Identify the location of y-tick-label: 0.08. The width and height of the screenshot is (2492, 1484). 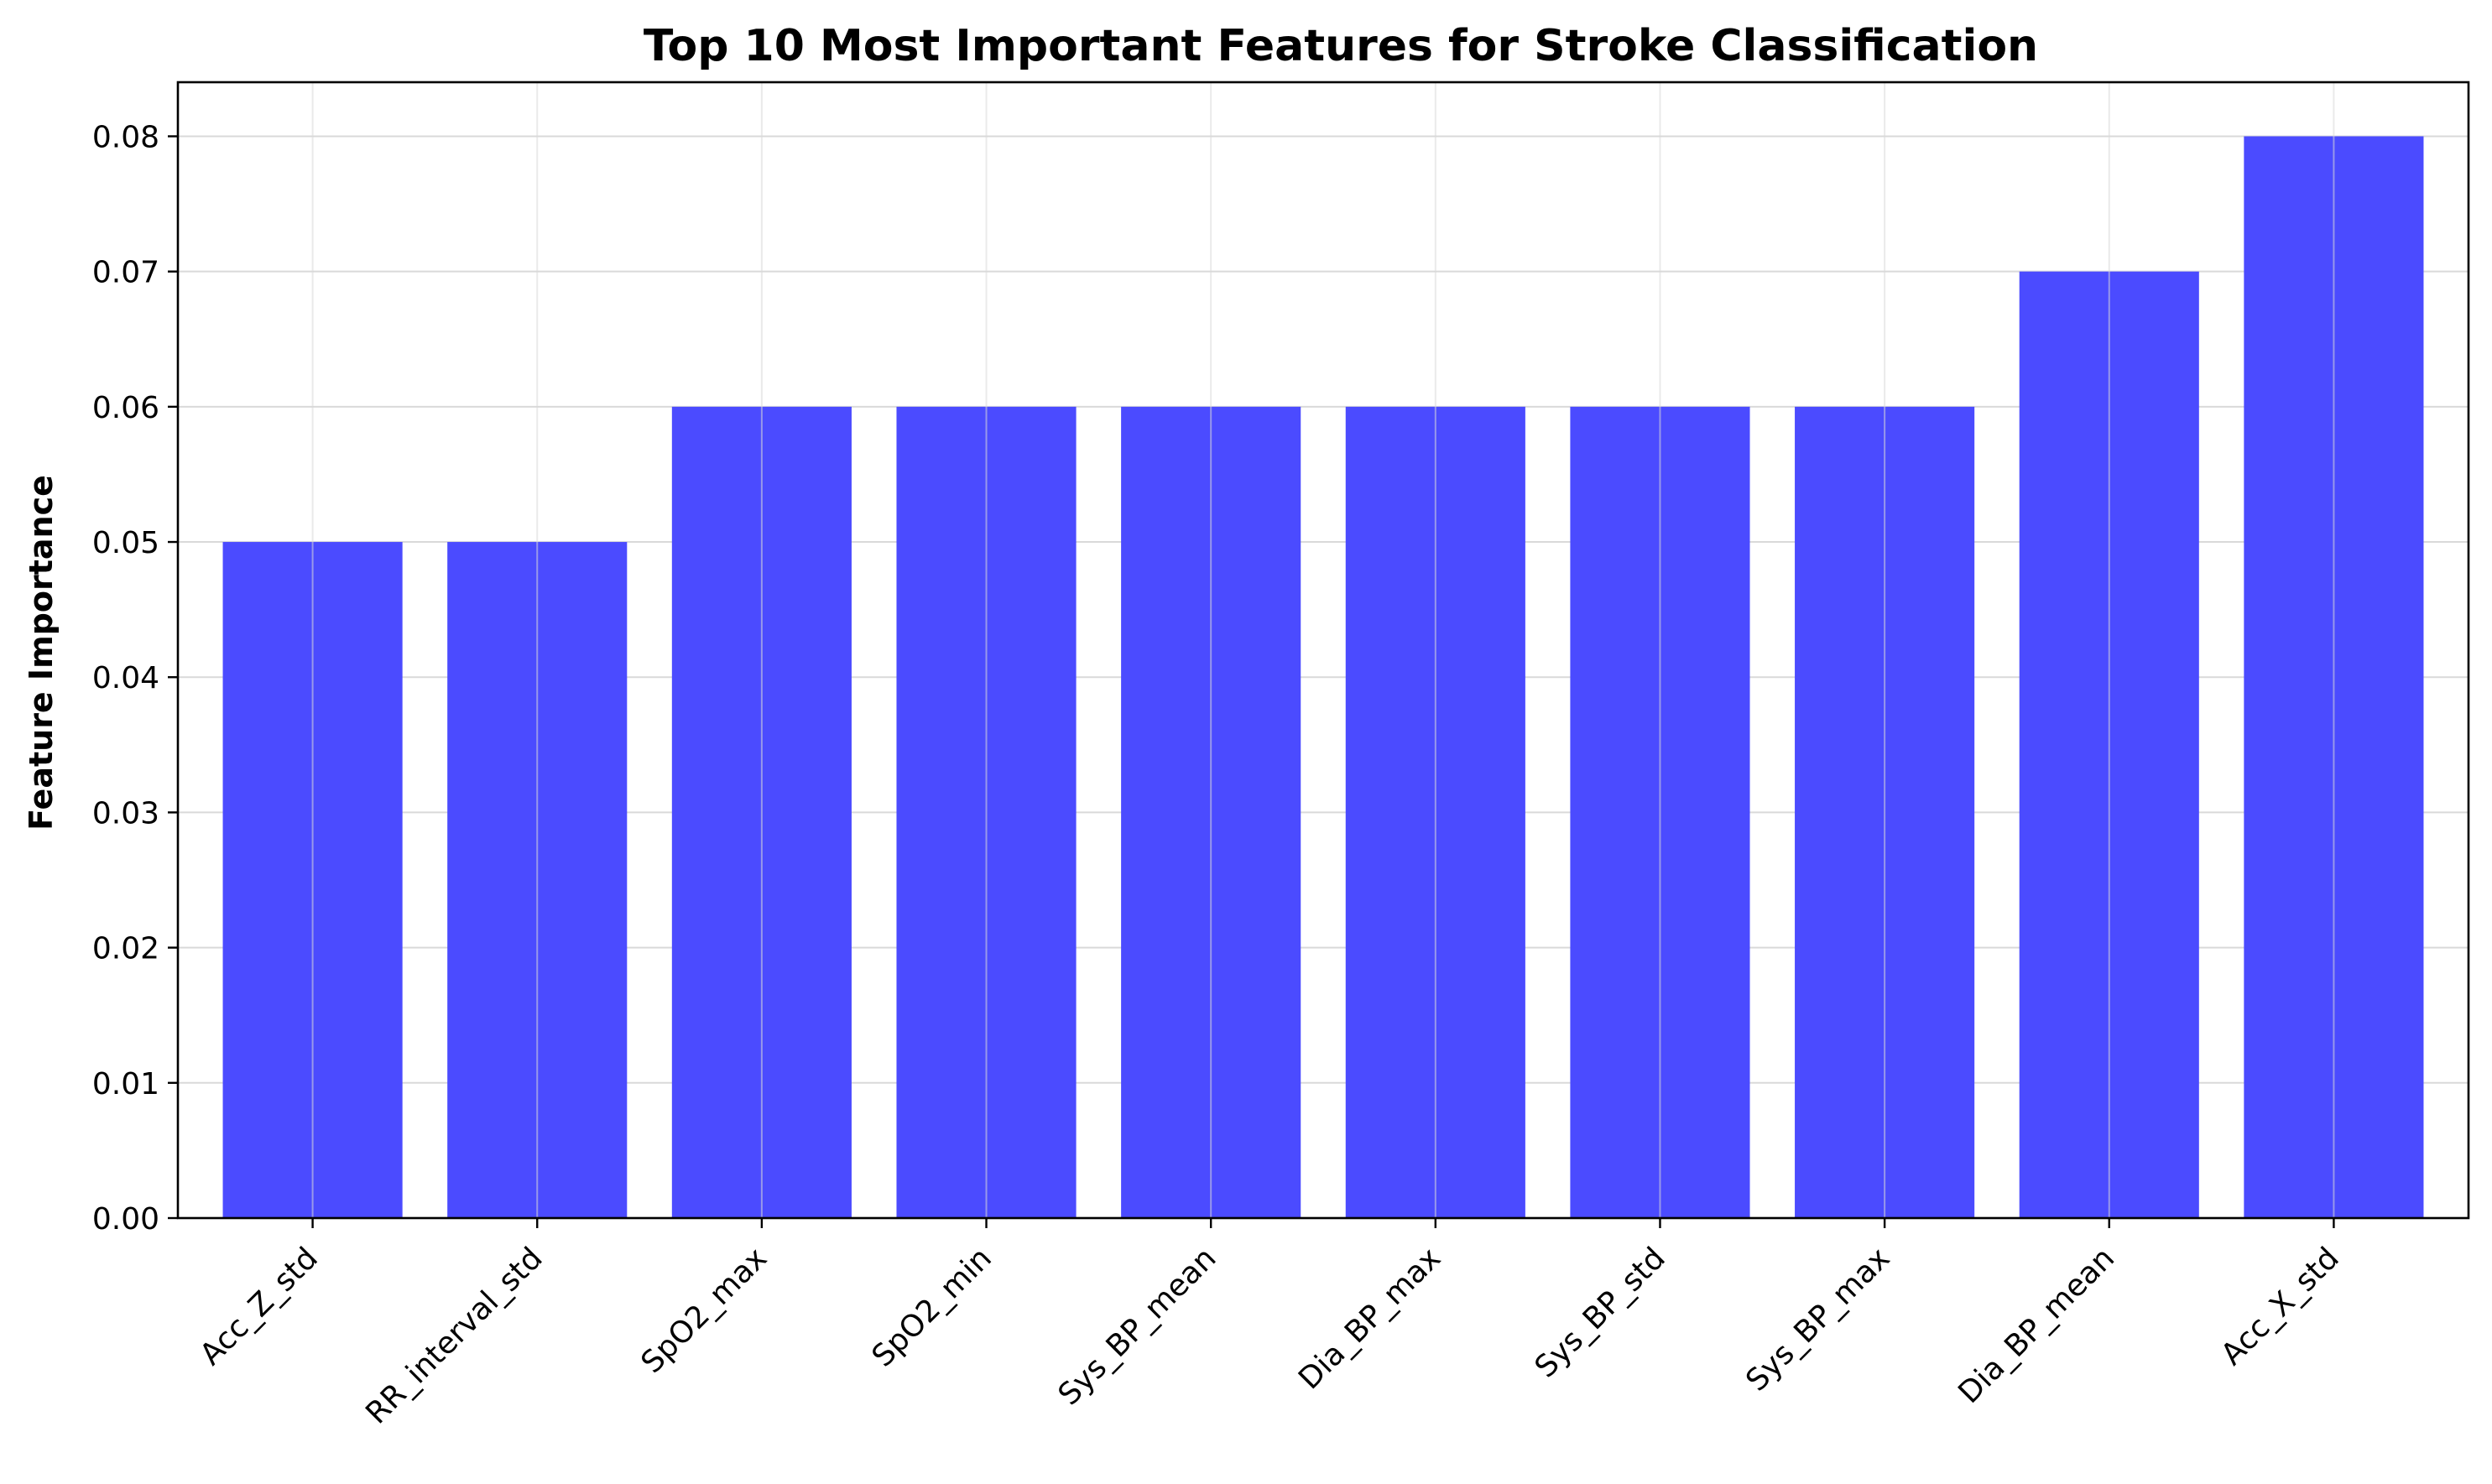
(126, 137).